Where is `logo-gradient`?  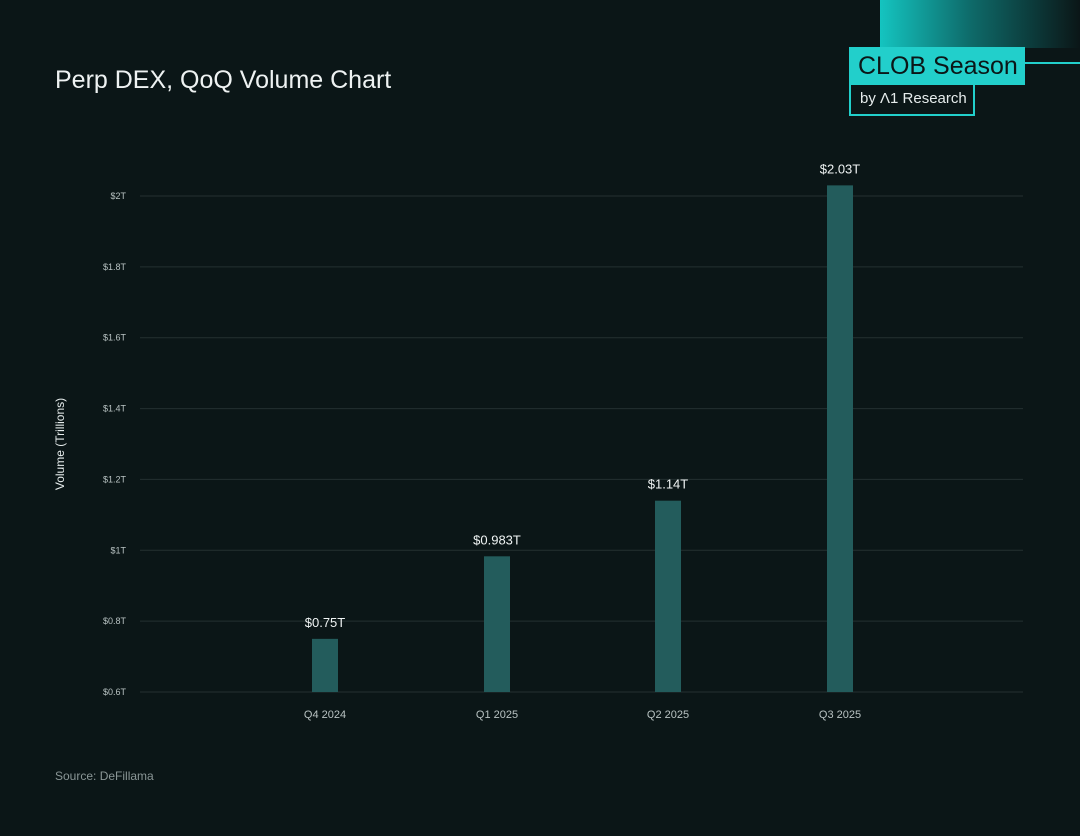 logo-gradient is located at coordinates (980, 24).